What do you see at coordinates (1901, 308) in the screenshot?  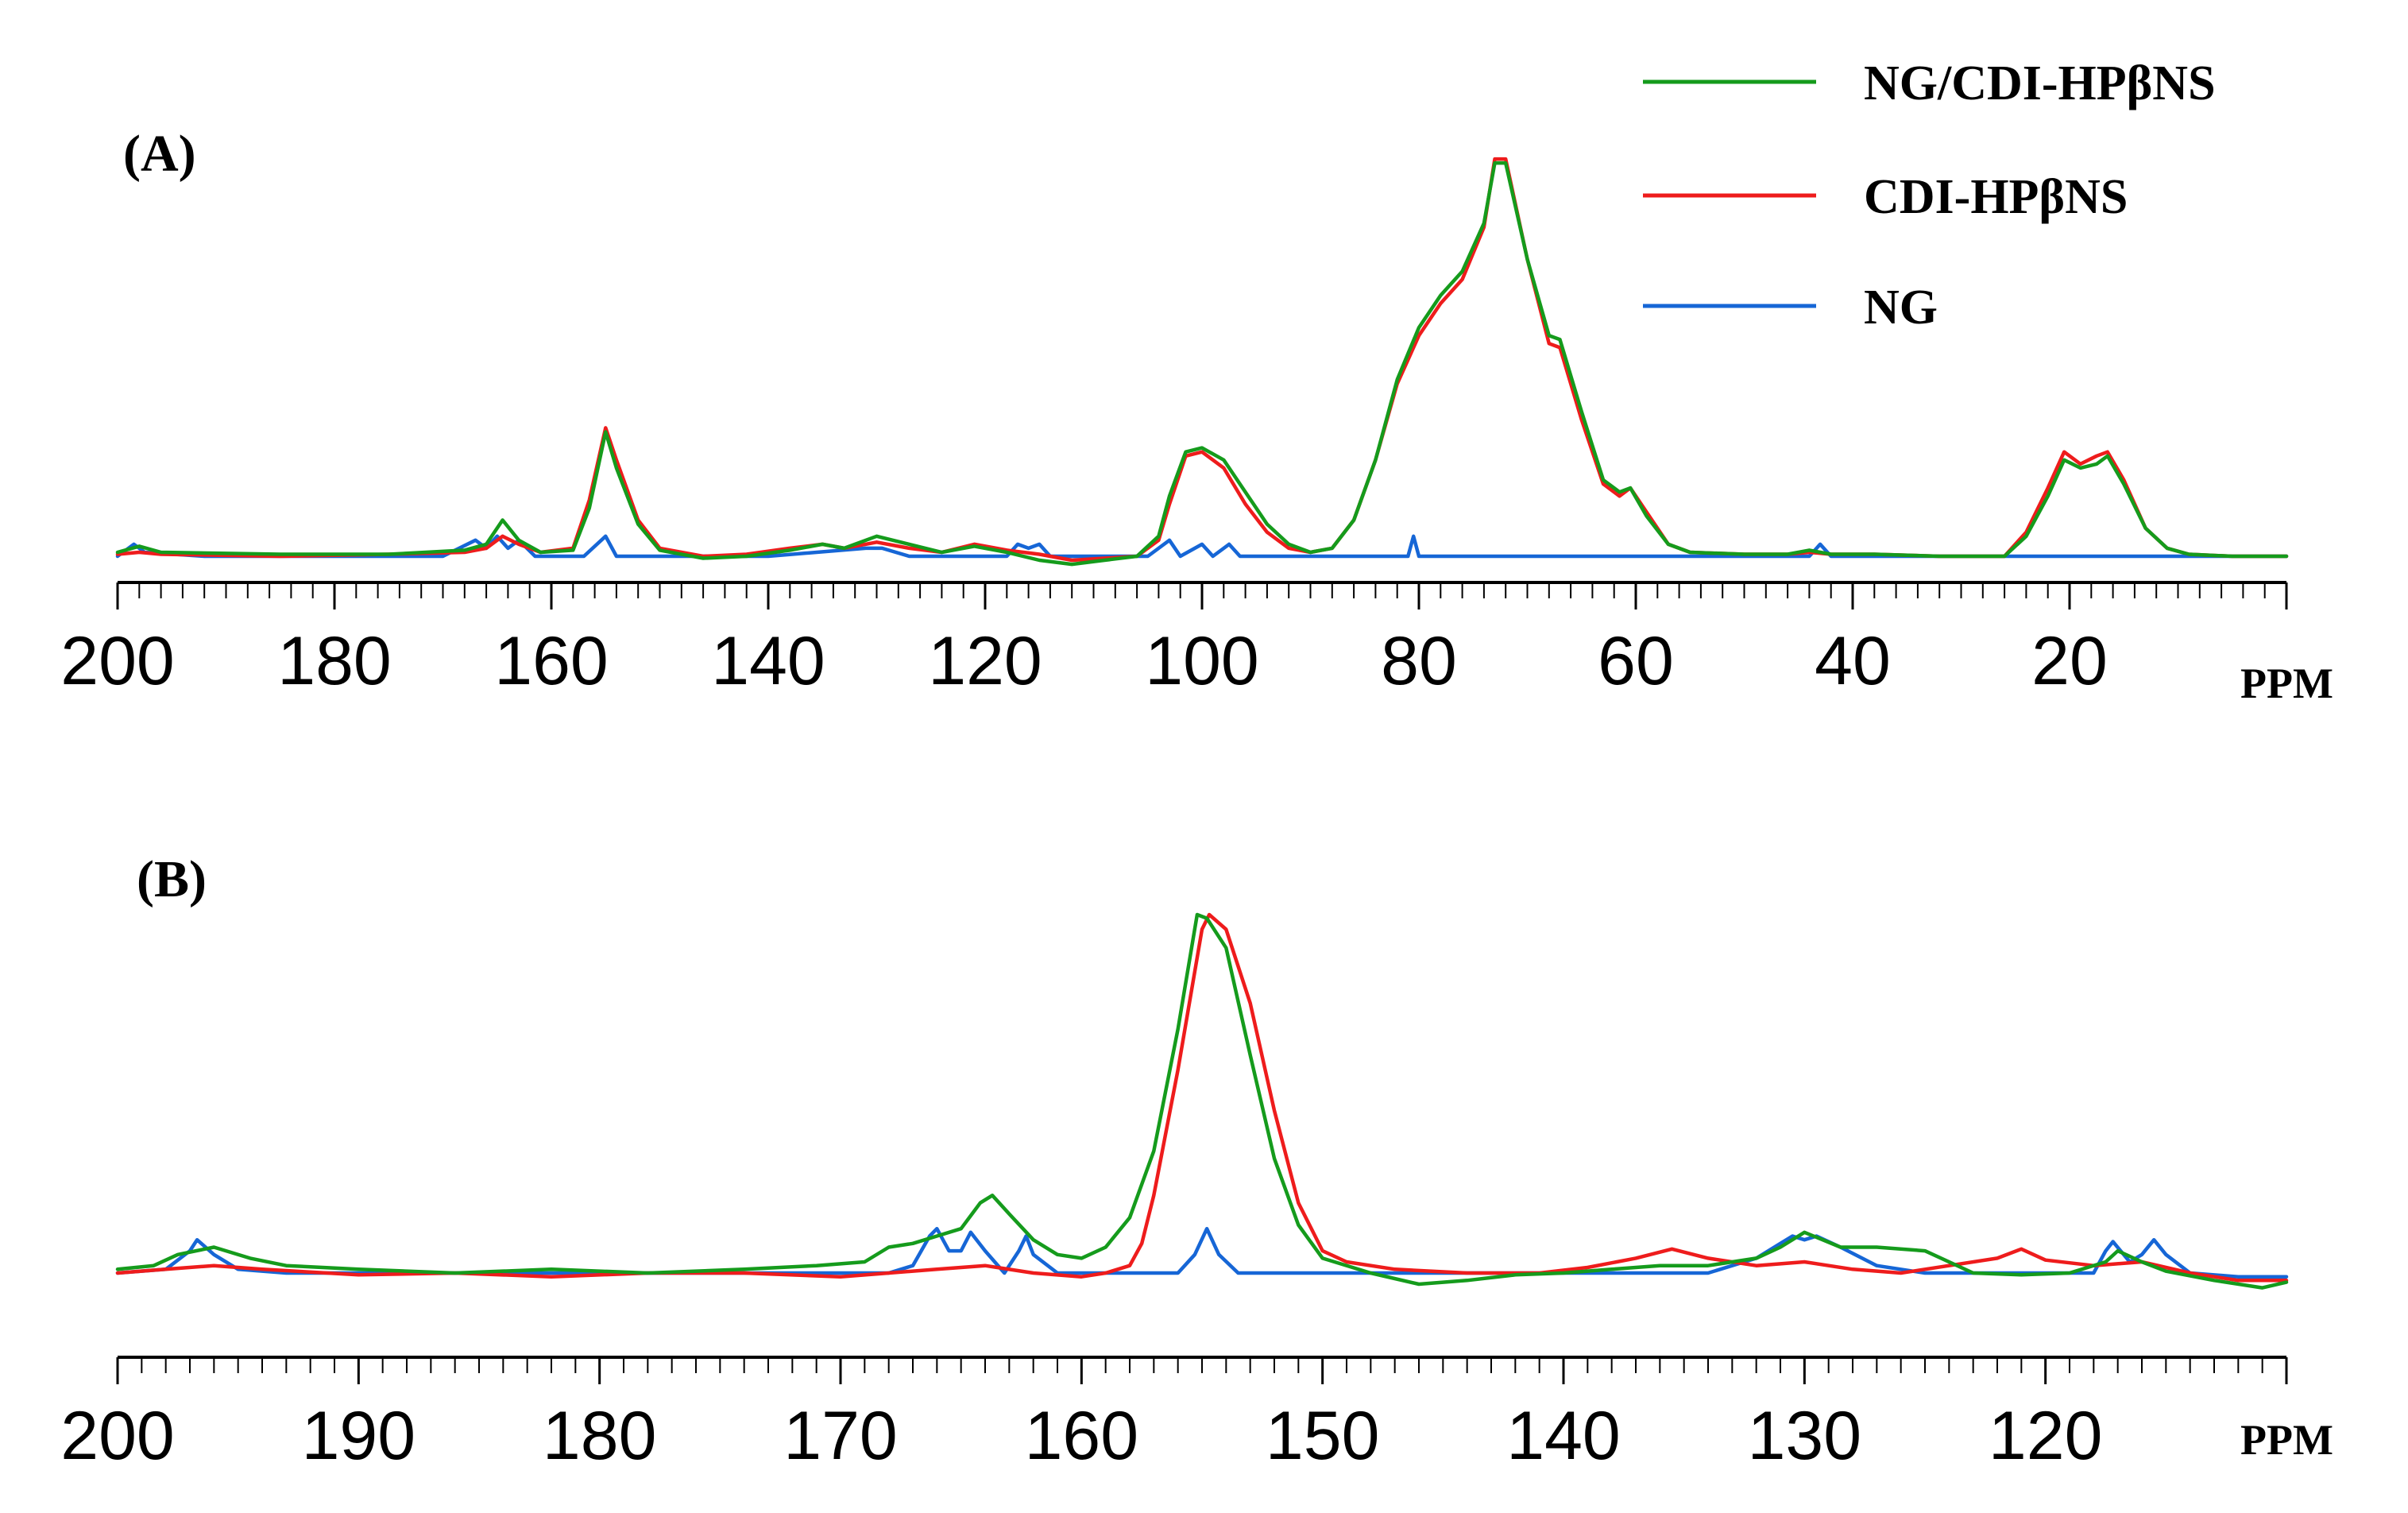 I see `legend-label: NG` at bounding box center [1901, 308].